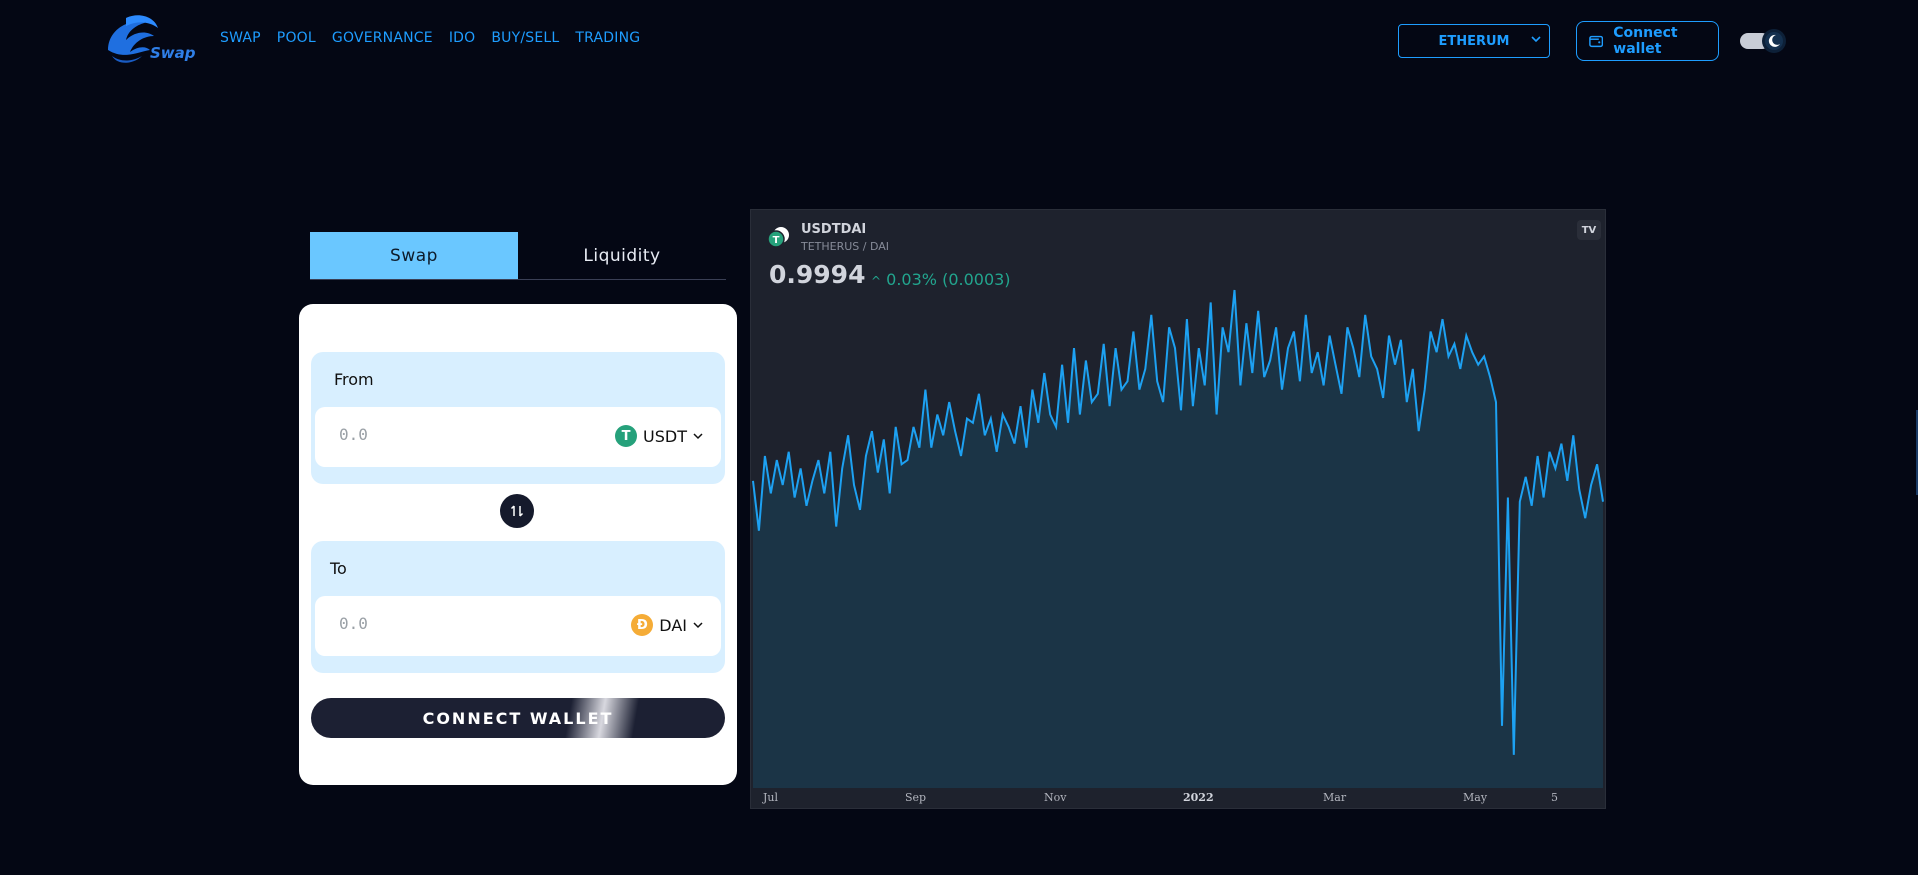 The image size is (1918, 875). I want to click on swap-logo, so click(146, 38).